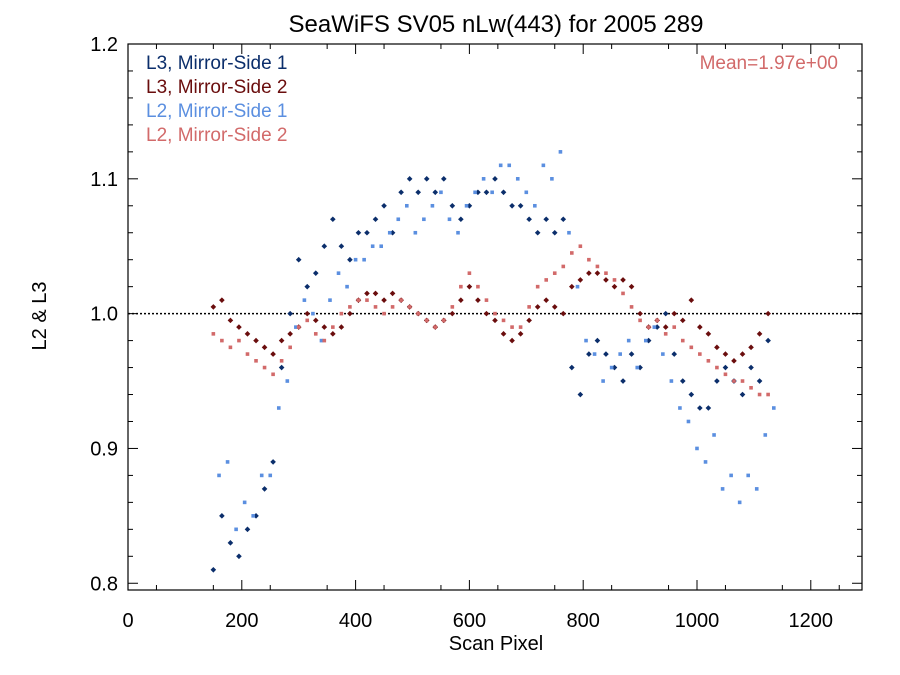 This screenshot has width=900, height=675. Describe the element at coordinates (217, 135) in the screenshot. I see `legend-entry-4: L2, Mirror-Side 2` at that location.